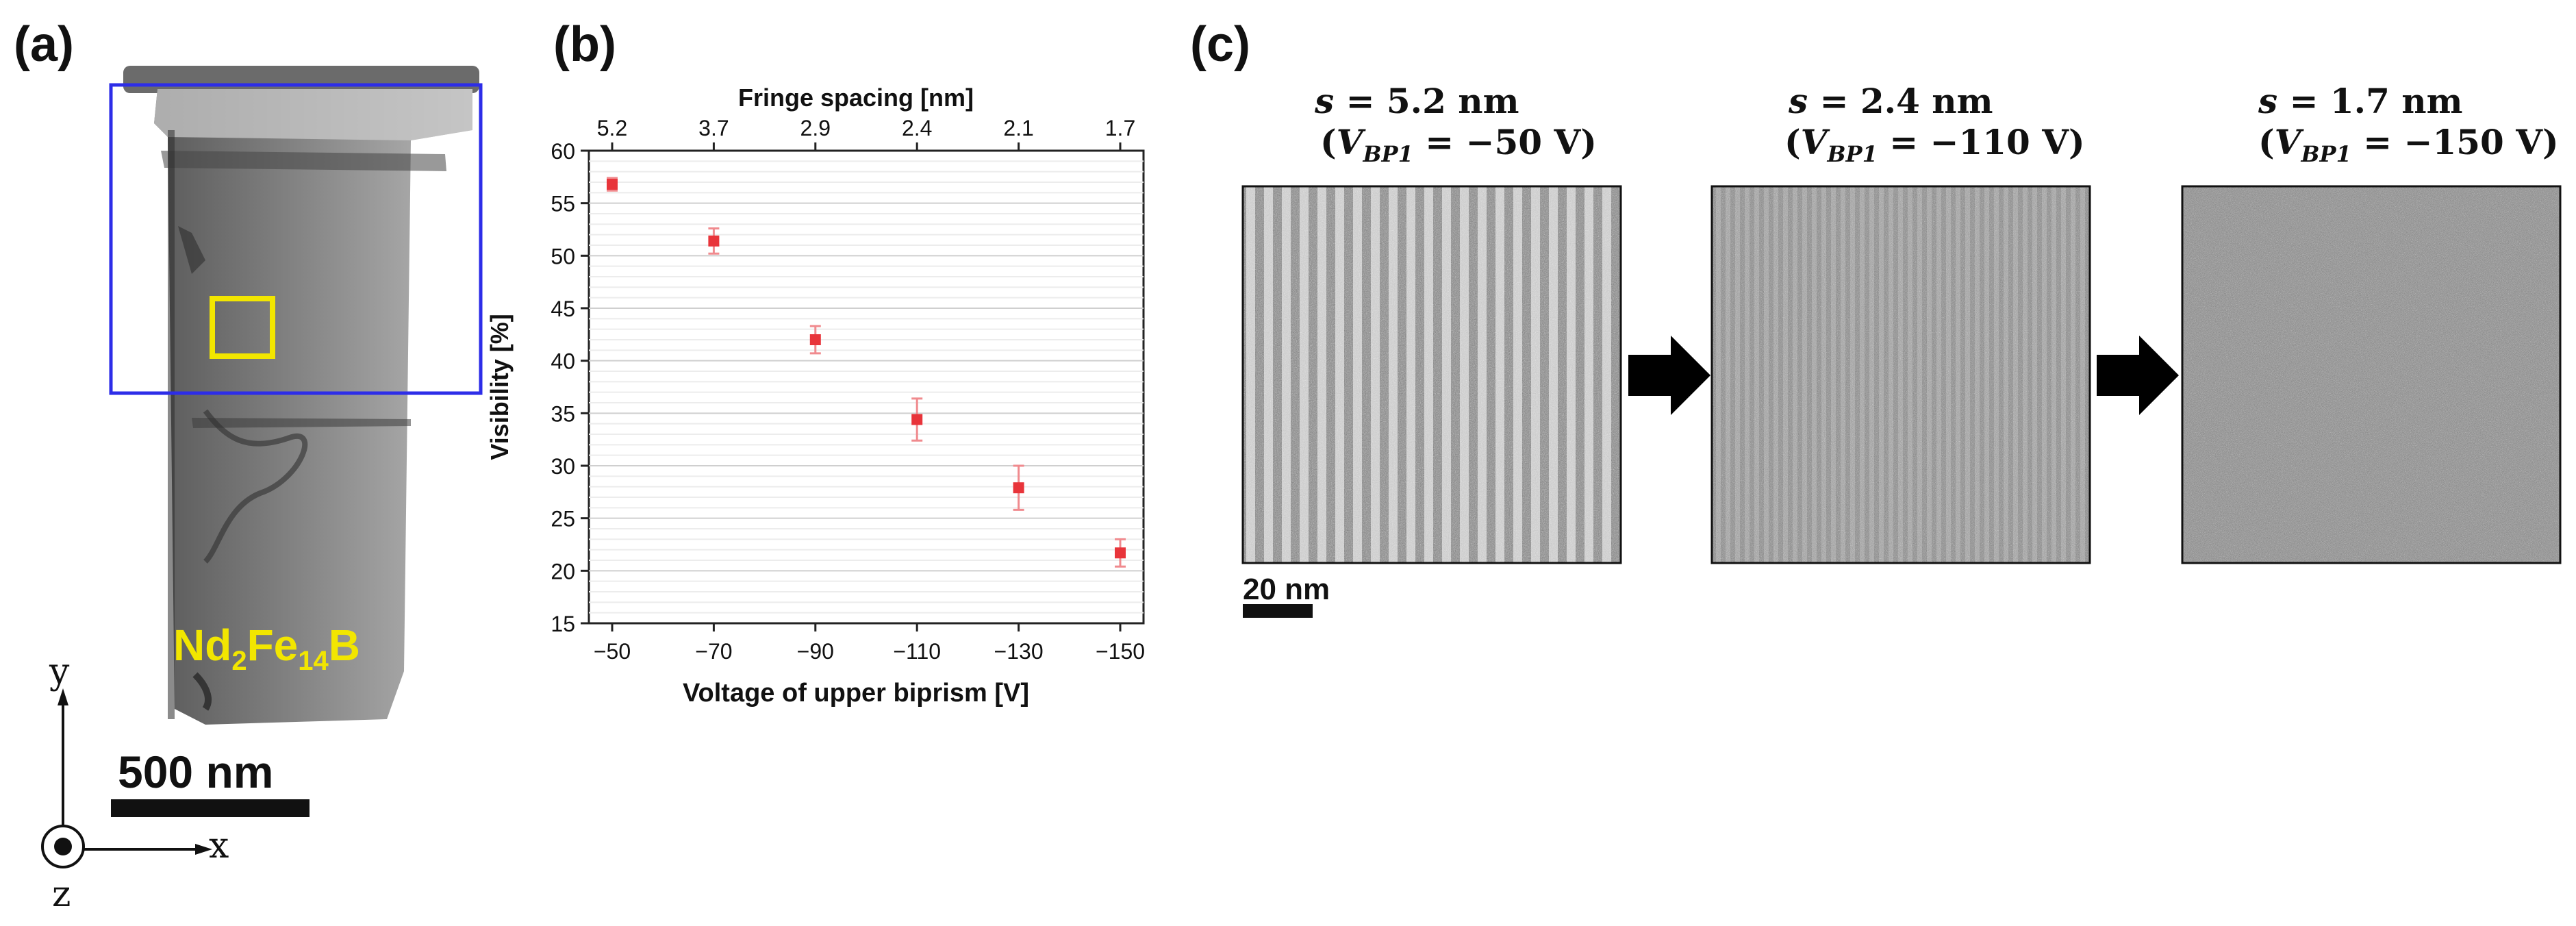 The width and height of the screenshot is (2576, 926). What do you see at coordinates (203, 849) in the screenshot?
I see `x-arrowhead` at bounding box center [203, 849].